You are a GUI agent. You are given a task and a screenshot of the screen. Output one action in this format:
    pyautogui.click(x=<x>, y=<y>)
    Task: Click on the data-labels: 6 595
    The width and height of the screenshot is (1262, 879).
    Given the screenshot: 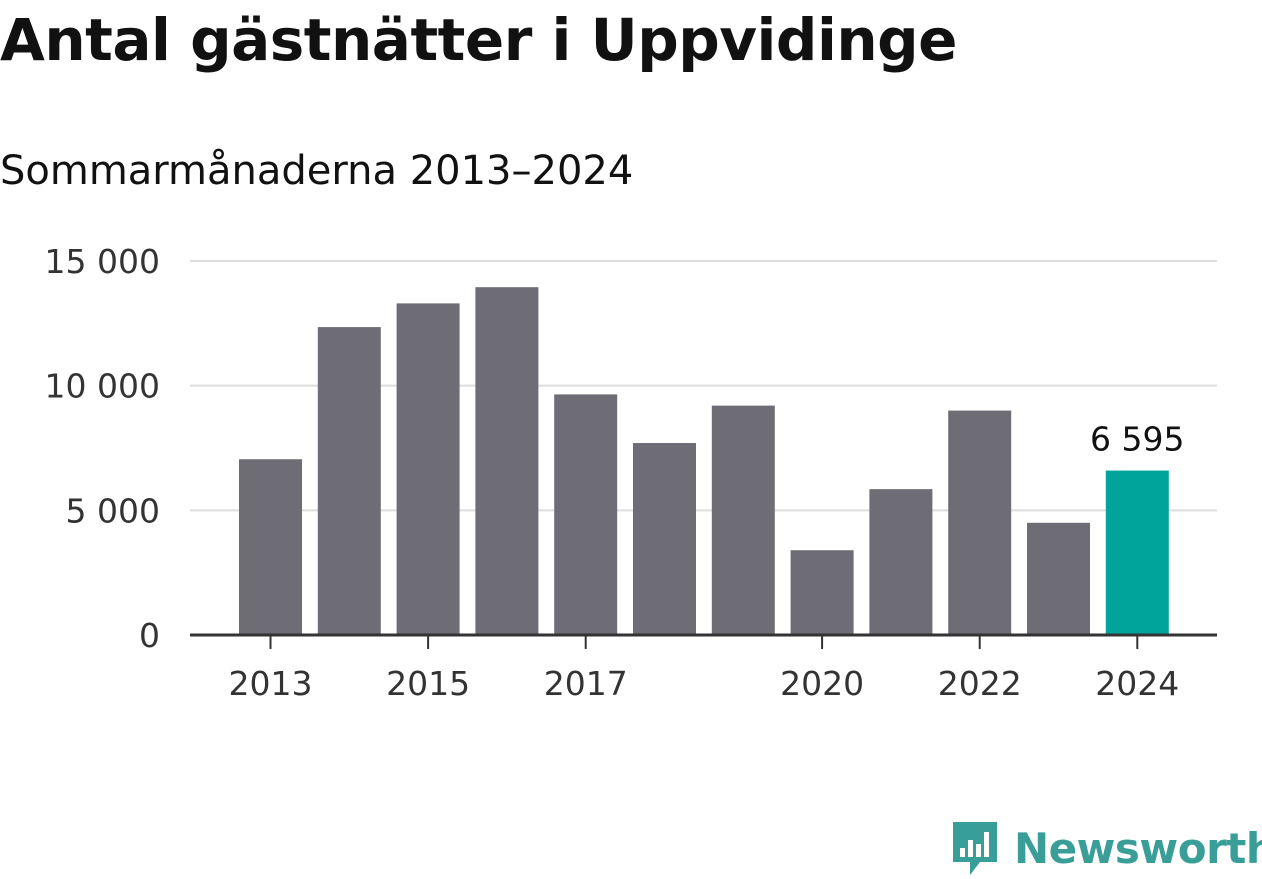 What is the action you would take?
    pyautogui.click(x=1137, y=439)
    